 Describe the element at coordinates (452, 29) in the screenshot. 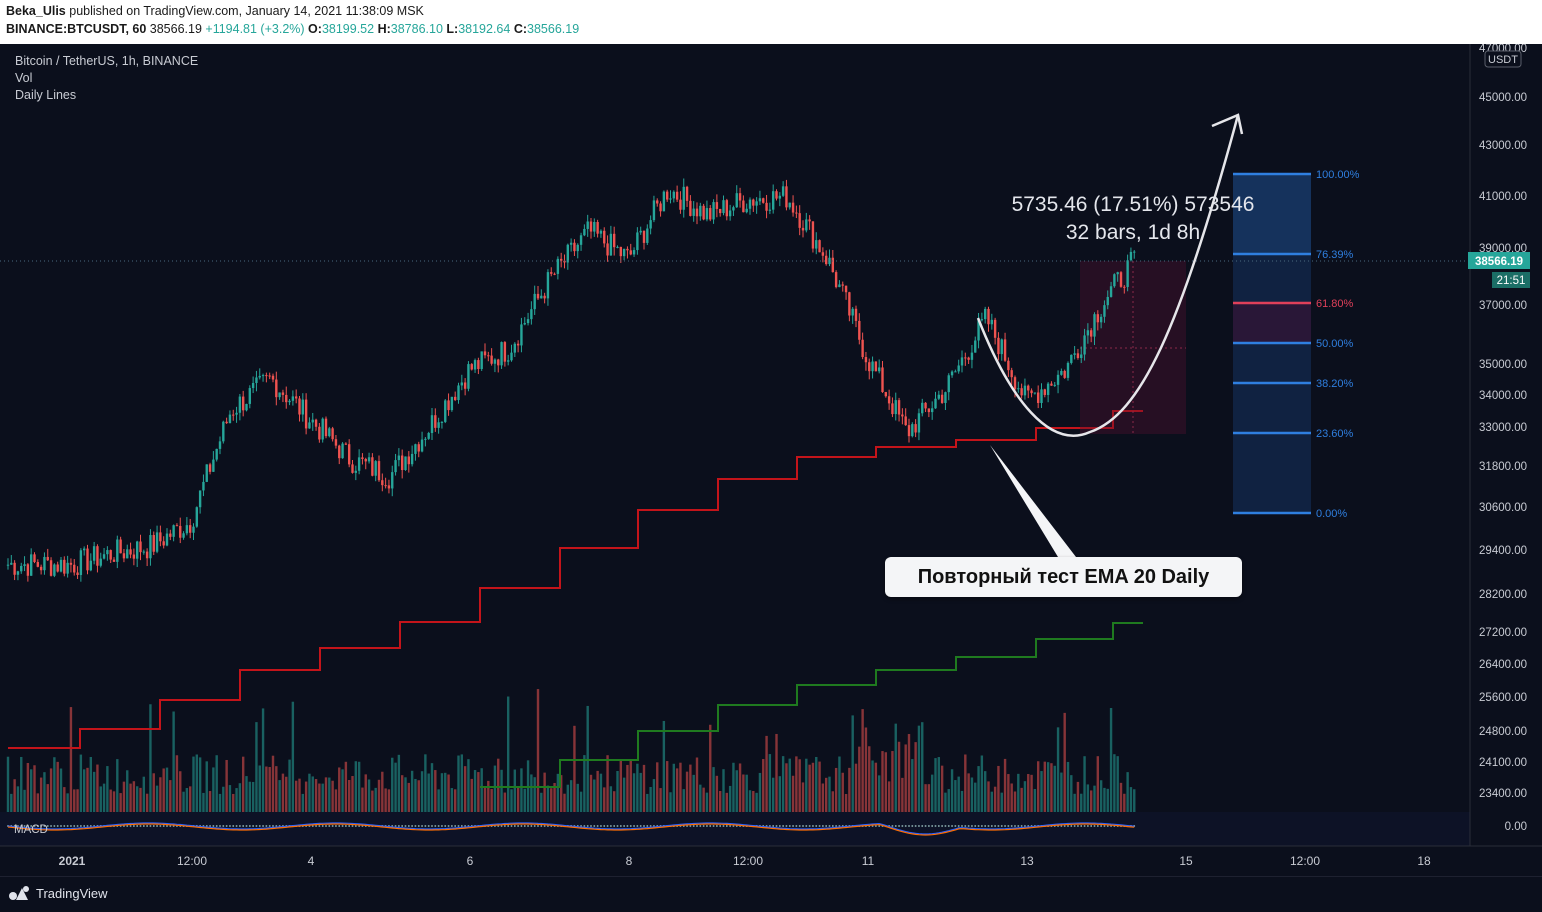

I see `low-label: L:` at that location.